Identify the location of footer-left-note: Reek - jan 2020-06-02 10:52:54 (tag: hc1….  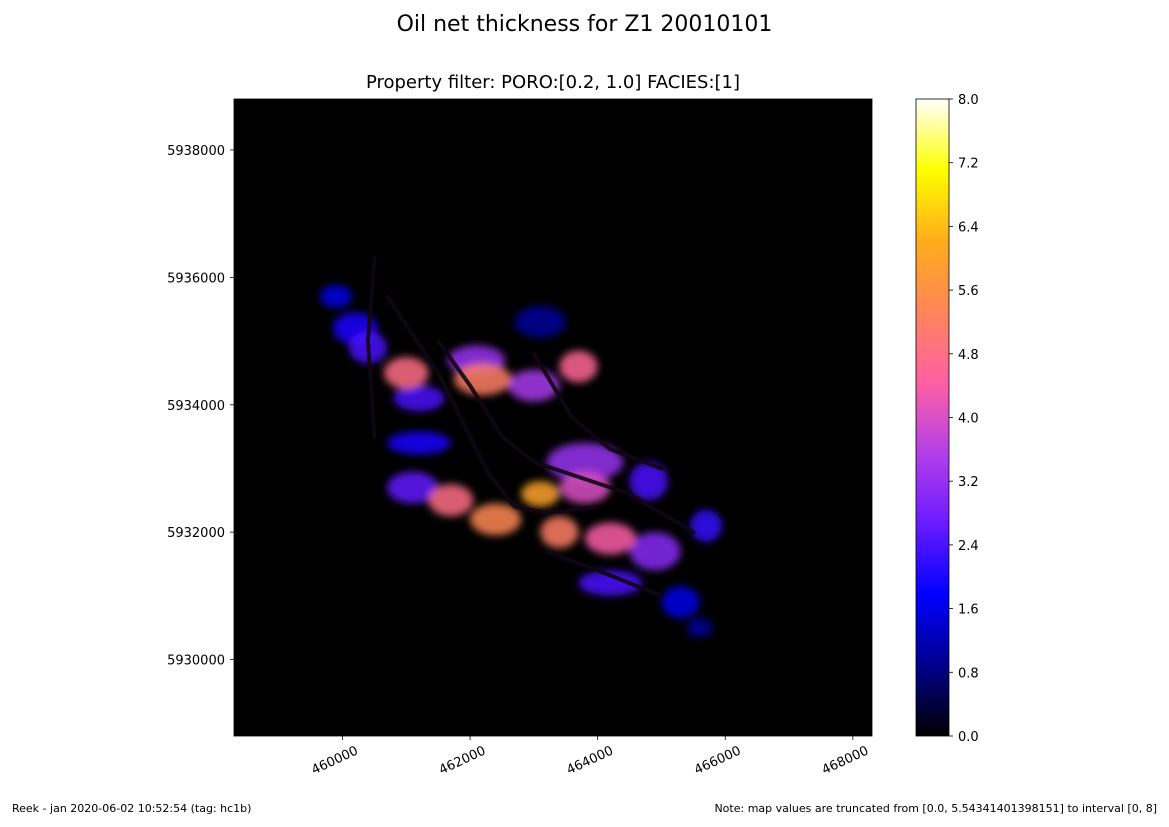
(132, 808).